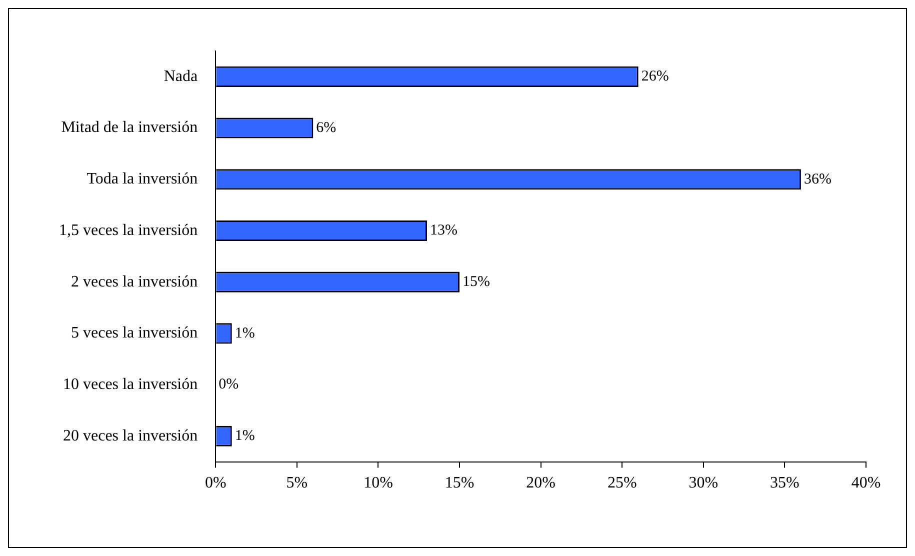 This screenshot has width=915, height=556. Describe the element at coordinates (130, 384) in the screenshot. I see `y-tick-label: 10 veces la inversión` at that location.